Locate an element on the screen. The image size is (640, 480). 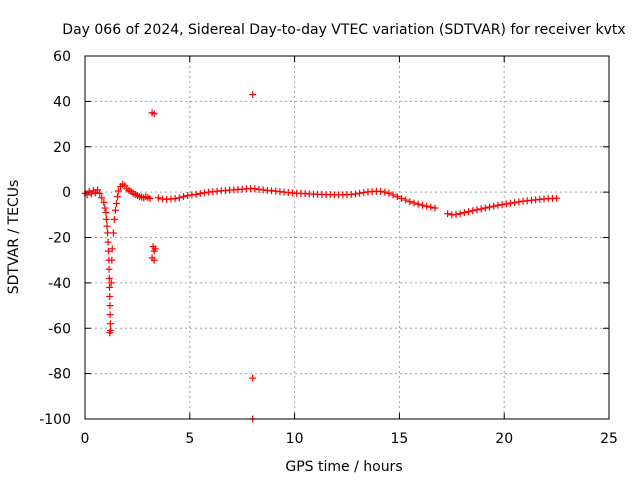
y-tick-labels: -100 -80 -60 -40 -20 0 20 40 60 is located at coordinates (55, 238).